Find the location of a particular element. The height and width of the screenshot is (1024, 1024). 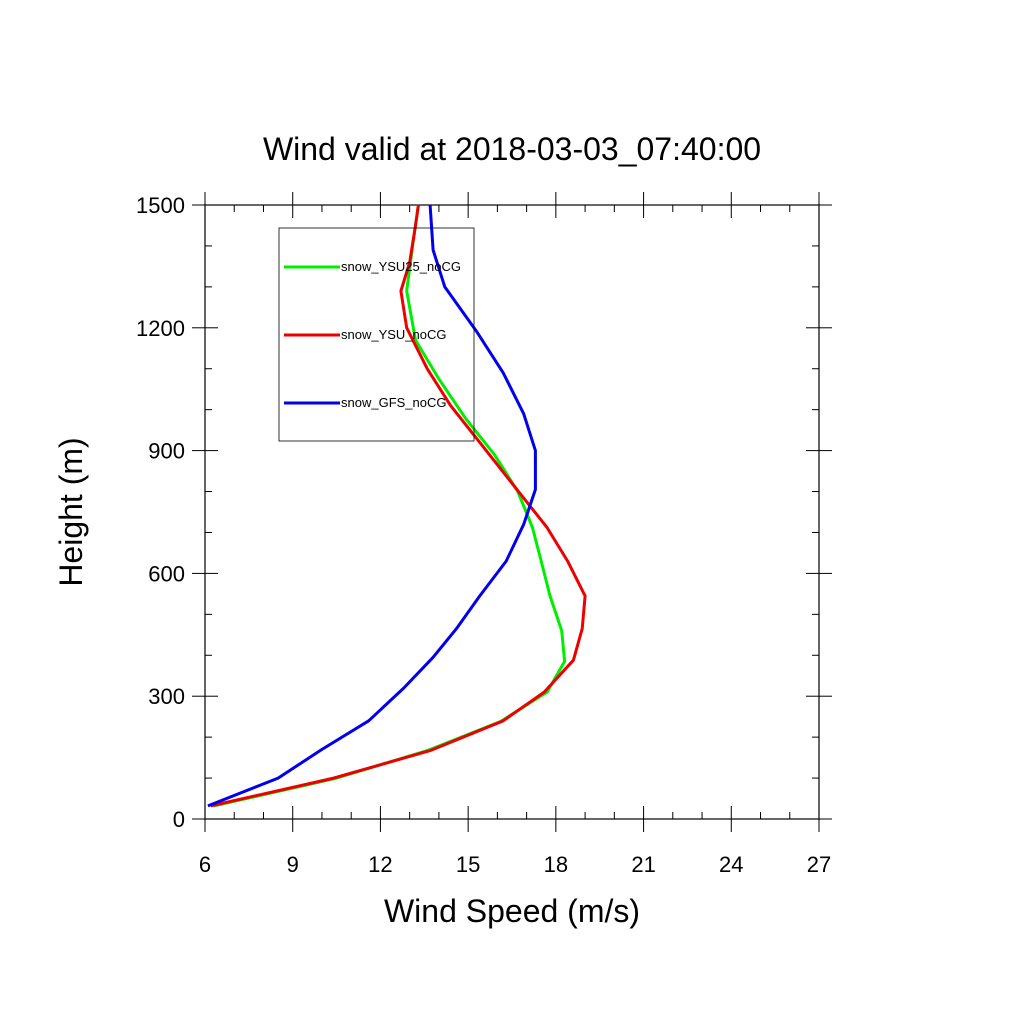

y-tick-label: 600 is located at coordinates (166, 573).